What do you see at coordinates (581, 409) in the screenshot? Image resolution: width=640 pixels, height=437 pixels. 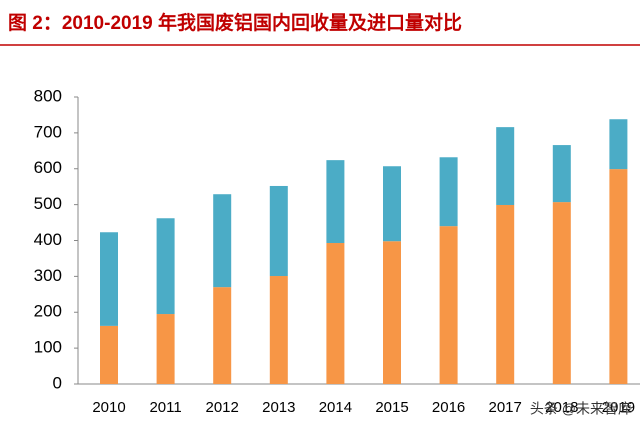 I see `watermark: 头条 @未来智库` at bounding box center [581, 409].